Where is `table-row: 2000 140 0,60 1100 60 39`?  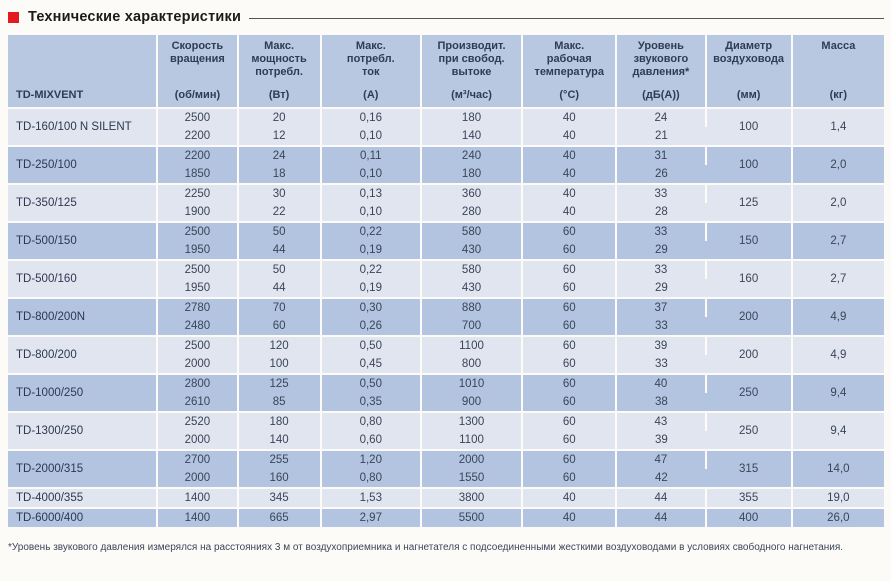 table-row: 2000 140 0,60 1100 60 39 is located at coordinates (446, 441).